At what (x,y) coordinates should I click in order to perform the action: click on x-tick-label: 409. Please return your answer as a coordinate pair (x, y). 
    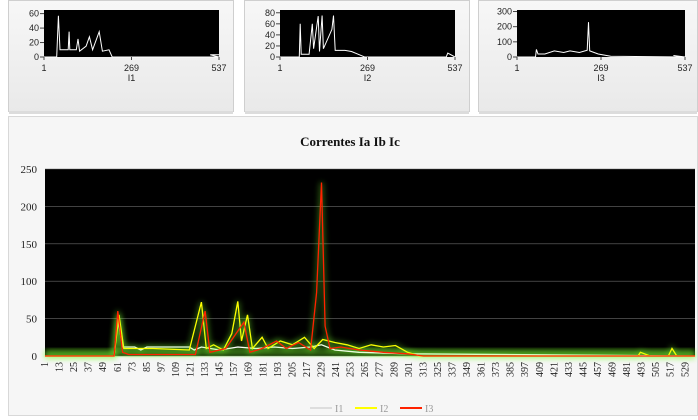
    Looking at the image, I should click on (540, 369).